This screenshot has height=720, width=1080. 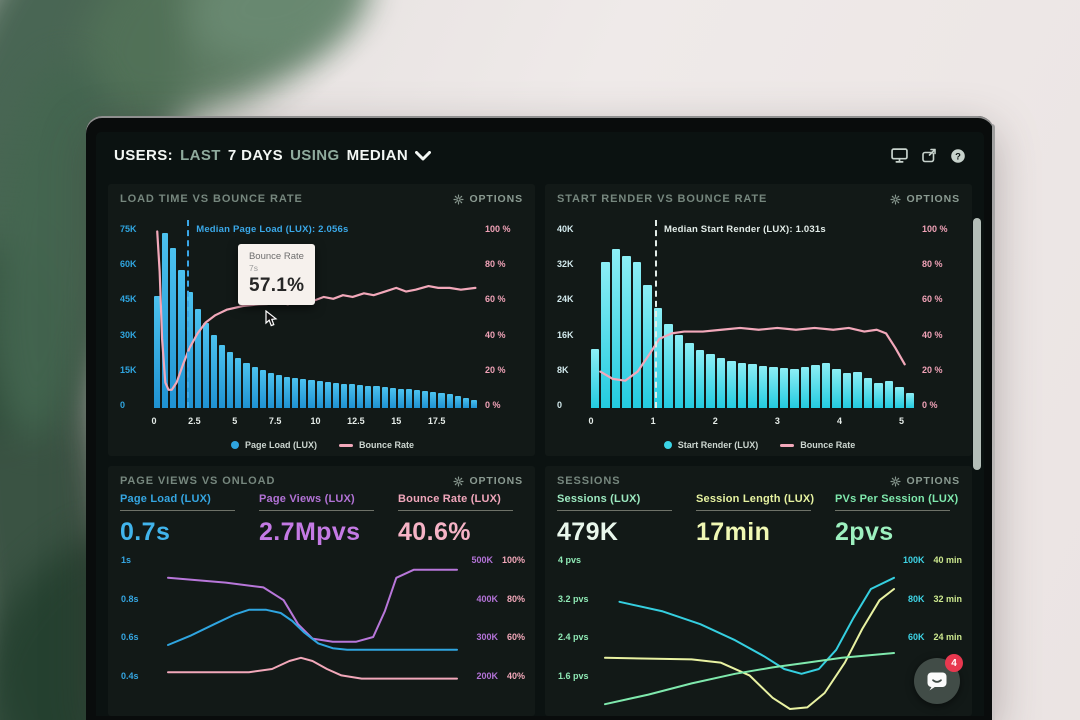 I want to click on display-icon, so click(x=899, y=155).